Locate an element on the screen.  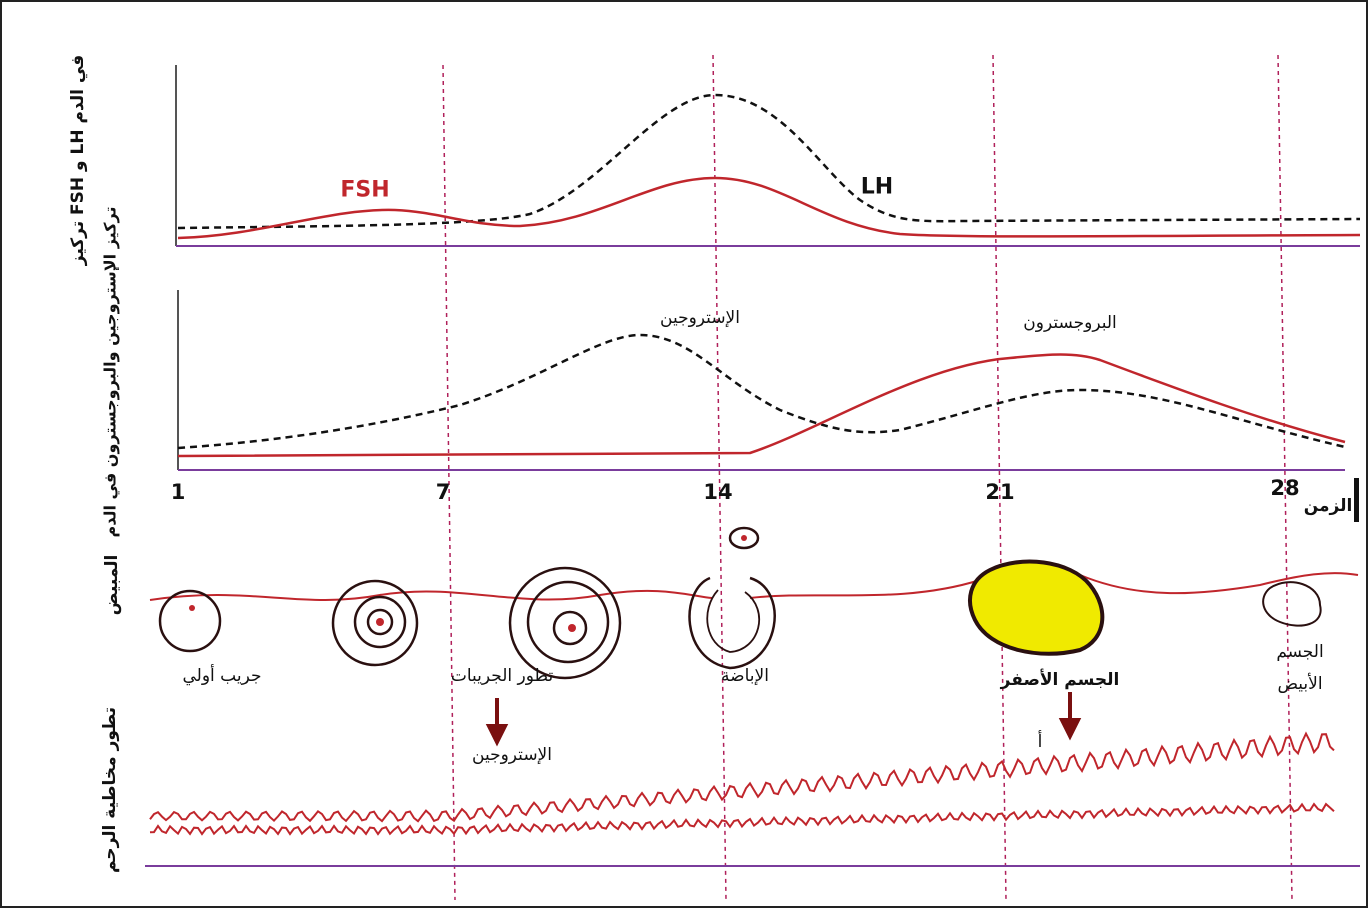
stage-label: الإباضة is located at coordinates (745, 676).